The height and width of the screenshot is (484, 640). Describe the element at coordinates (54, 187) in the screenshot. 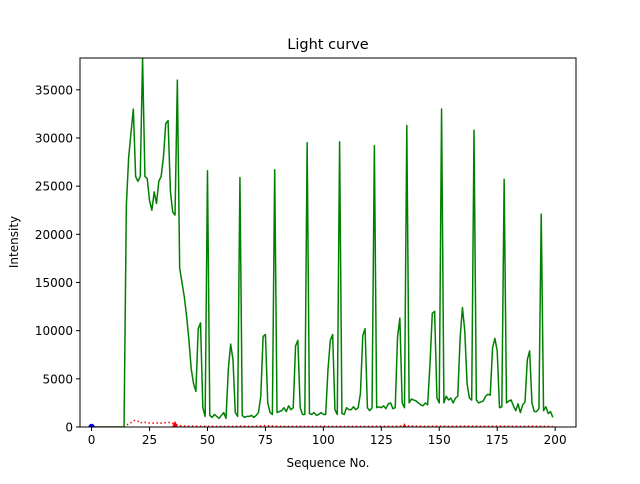

I see `y-tick-label: 25000` at that location.